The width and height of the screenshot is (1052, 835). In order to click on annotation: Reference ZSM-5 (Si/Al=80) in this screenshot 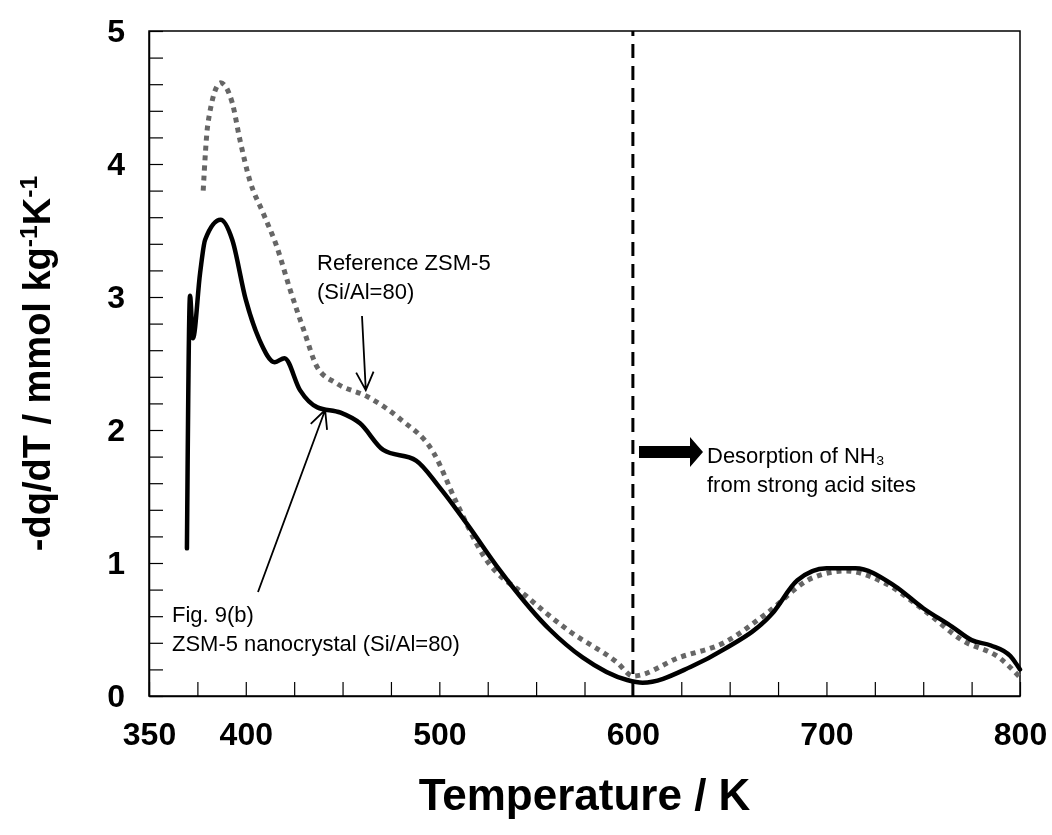, I will do `click(404, 277)`.